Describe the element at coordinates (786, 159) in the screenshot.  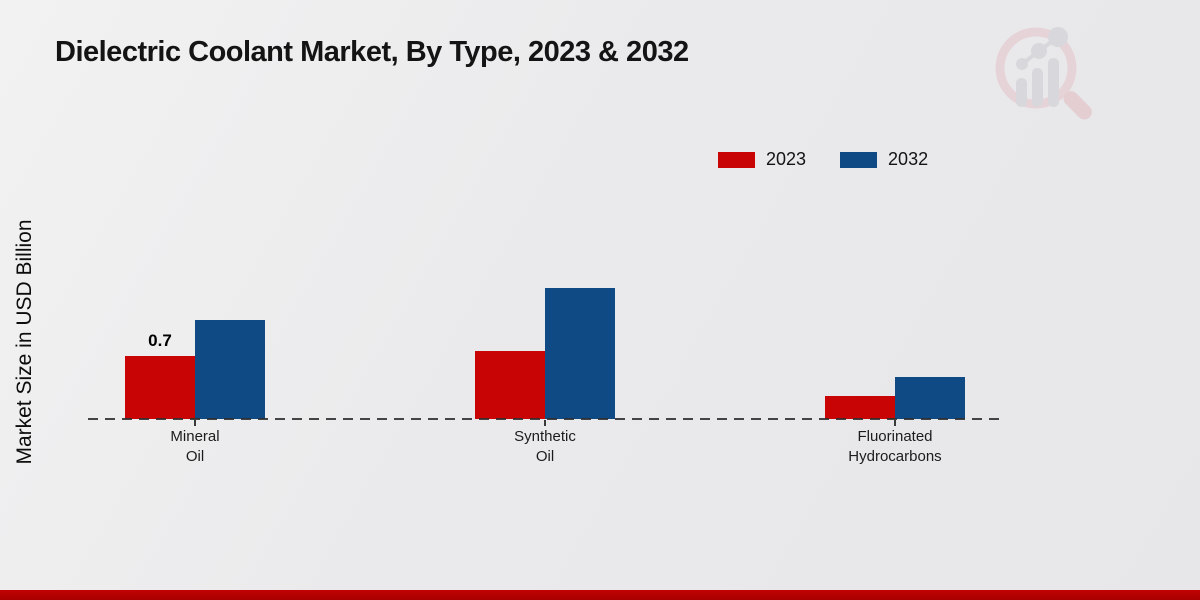
I see `legend-label-2023: 2023` at that location.